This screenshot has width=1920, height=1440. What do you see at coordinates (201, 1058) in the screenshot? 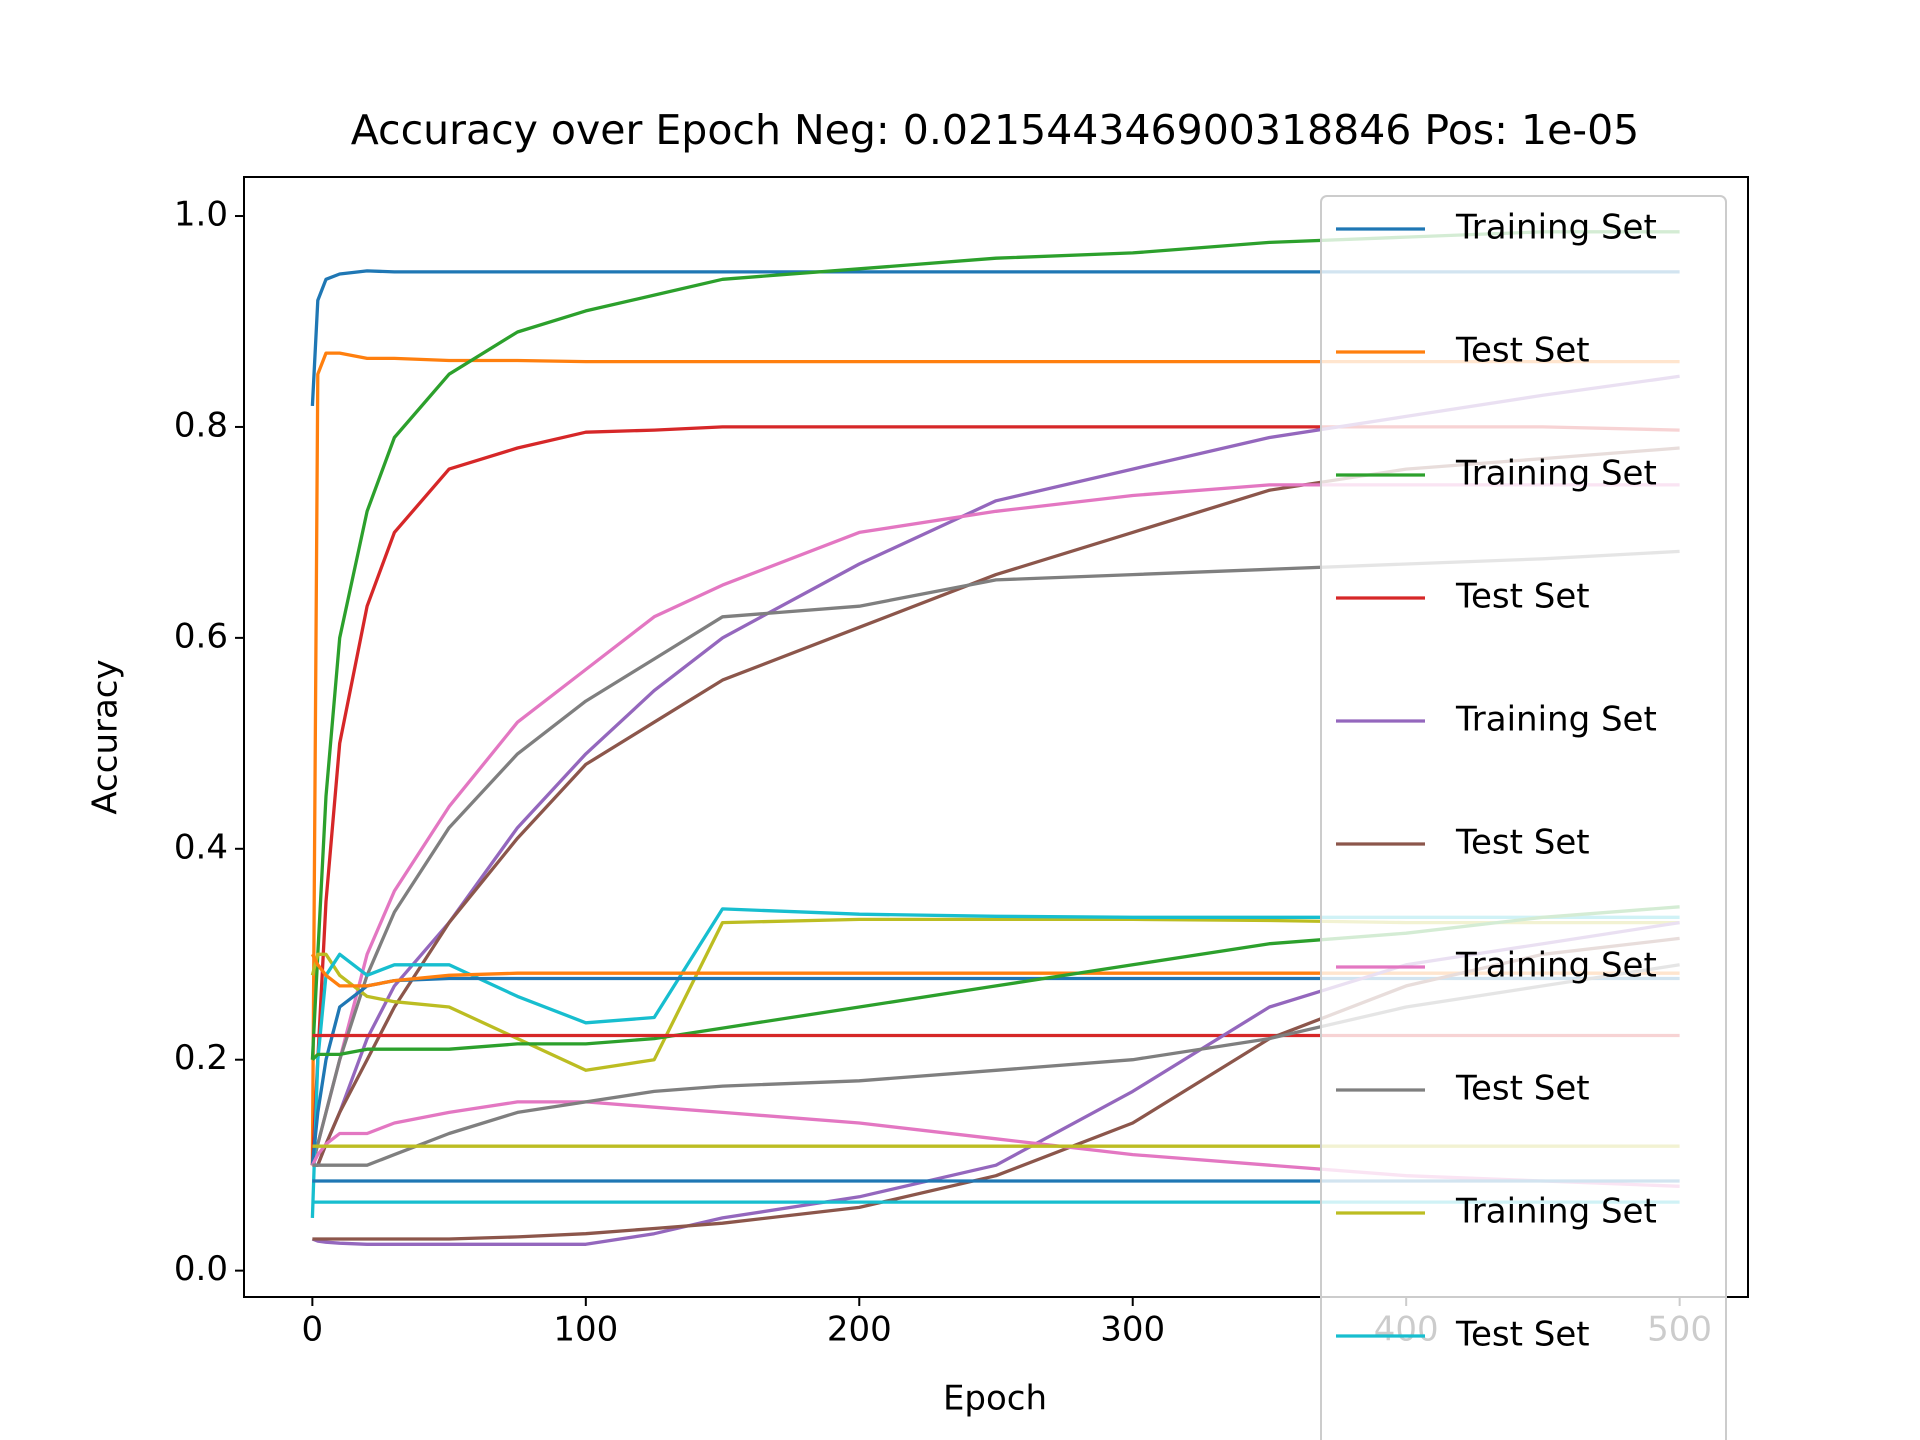
I see `y-tick-label: 0.2` at bounding box center [201, 1058].